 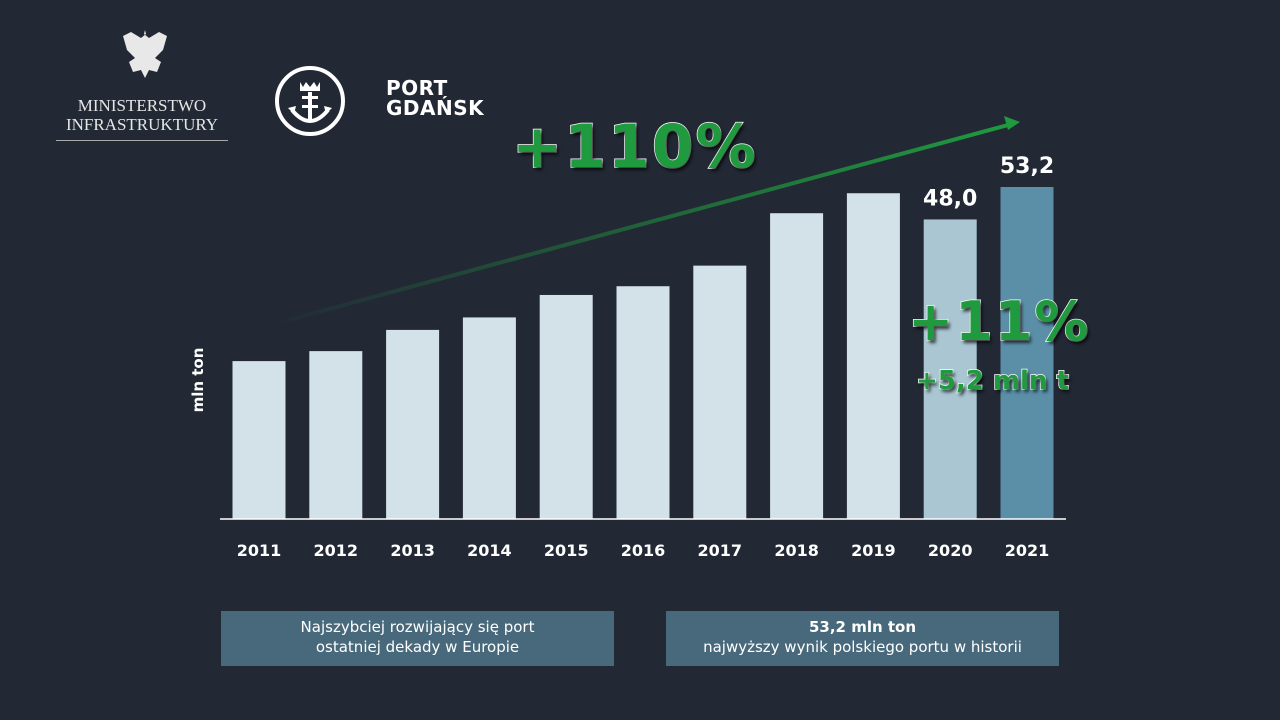 I want to click on yoy-growth-label: +11%, so click(x=999, y=321).